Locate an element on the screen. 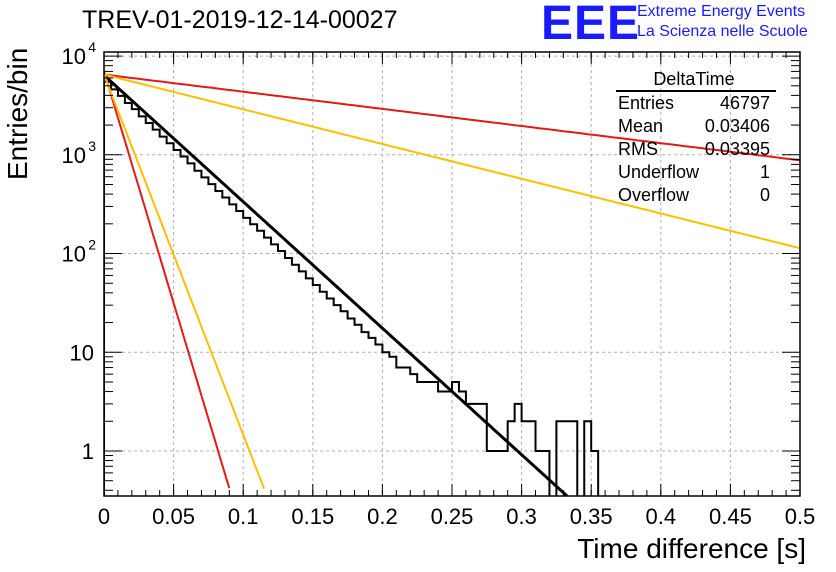  y-axis-label: Entries/bin is located at coordinates (17, 113).